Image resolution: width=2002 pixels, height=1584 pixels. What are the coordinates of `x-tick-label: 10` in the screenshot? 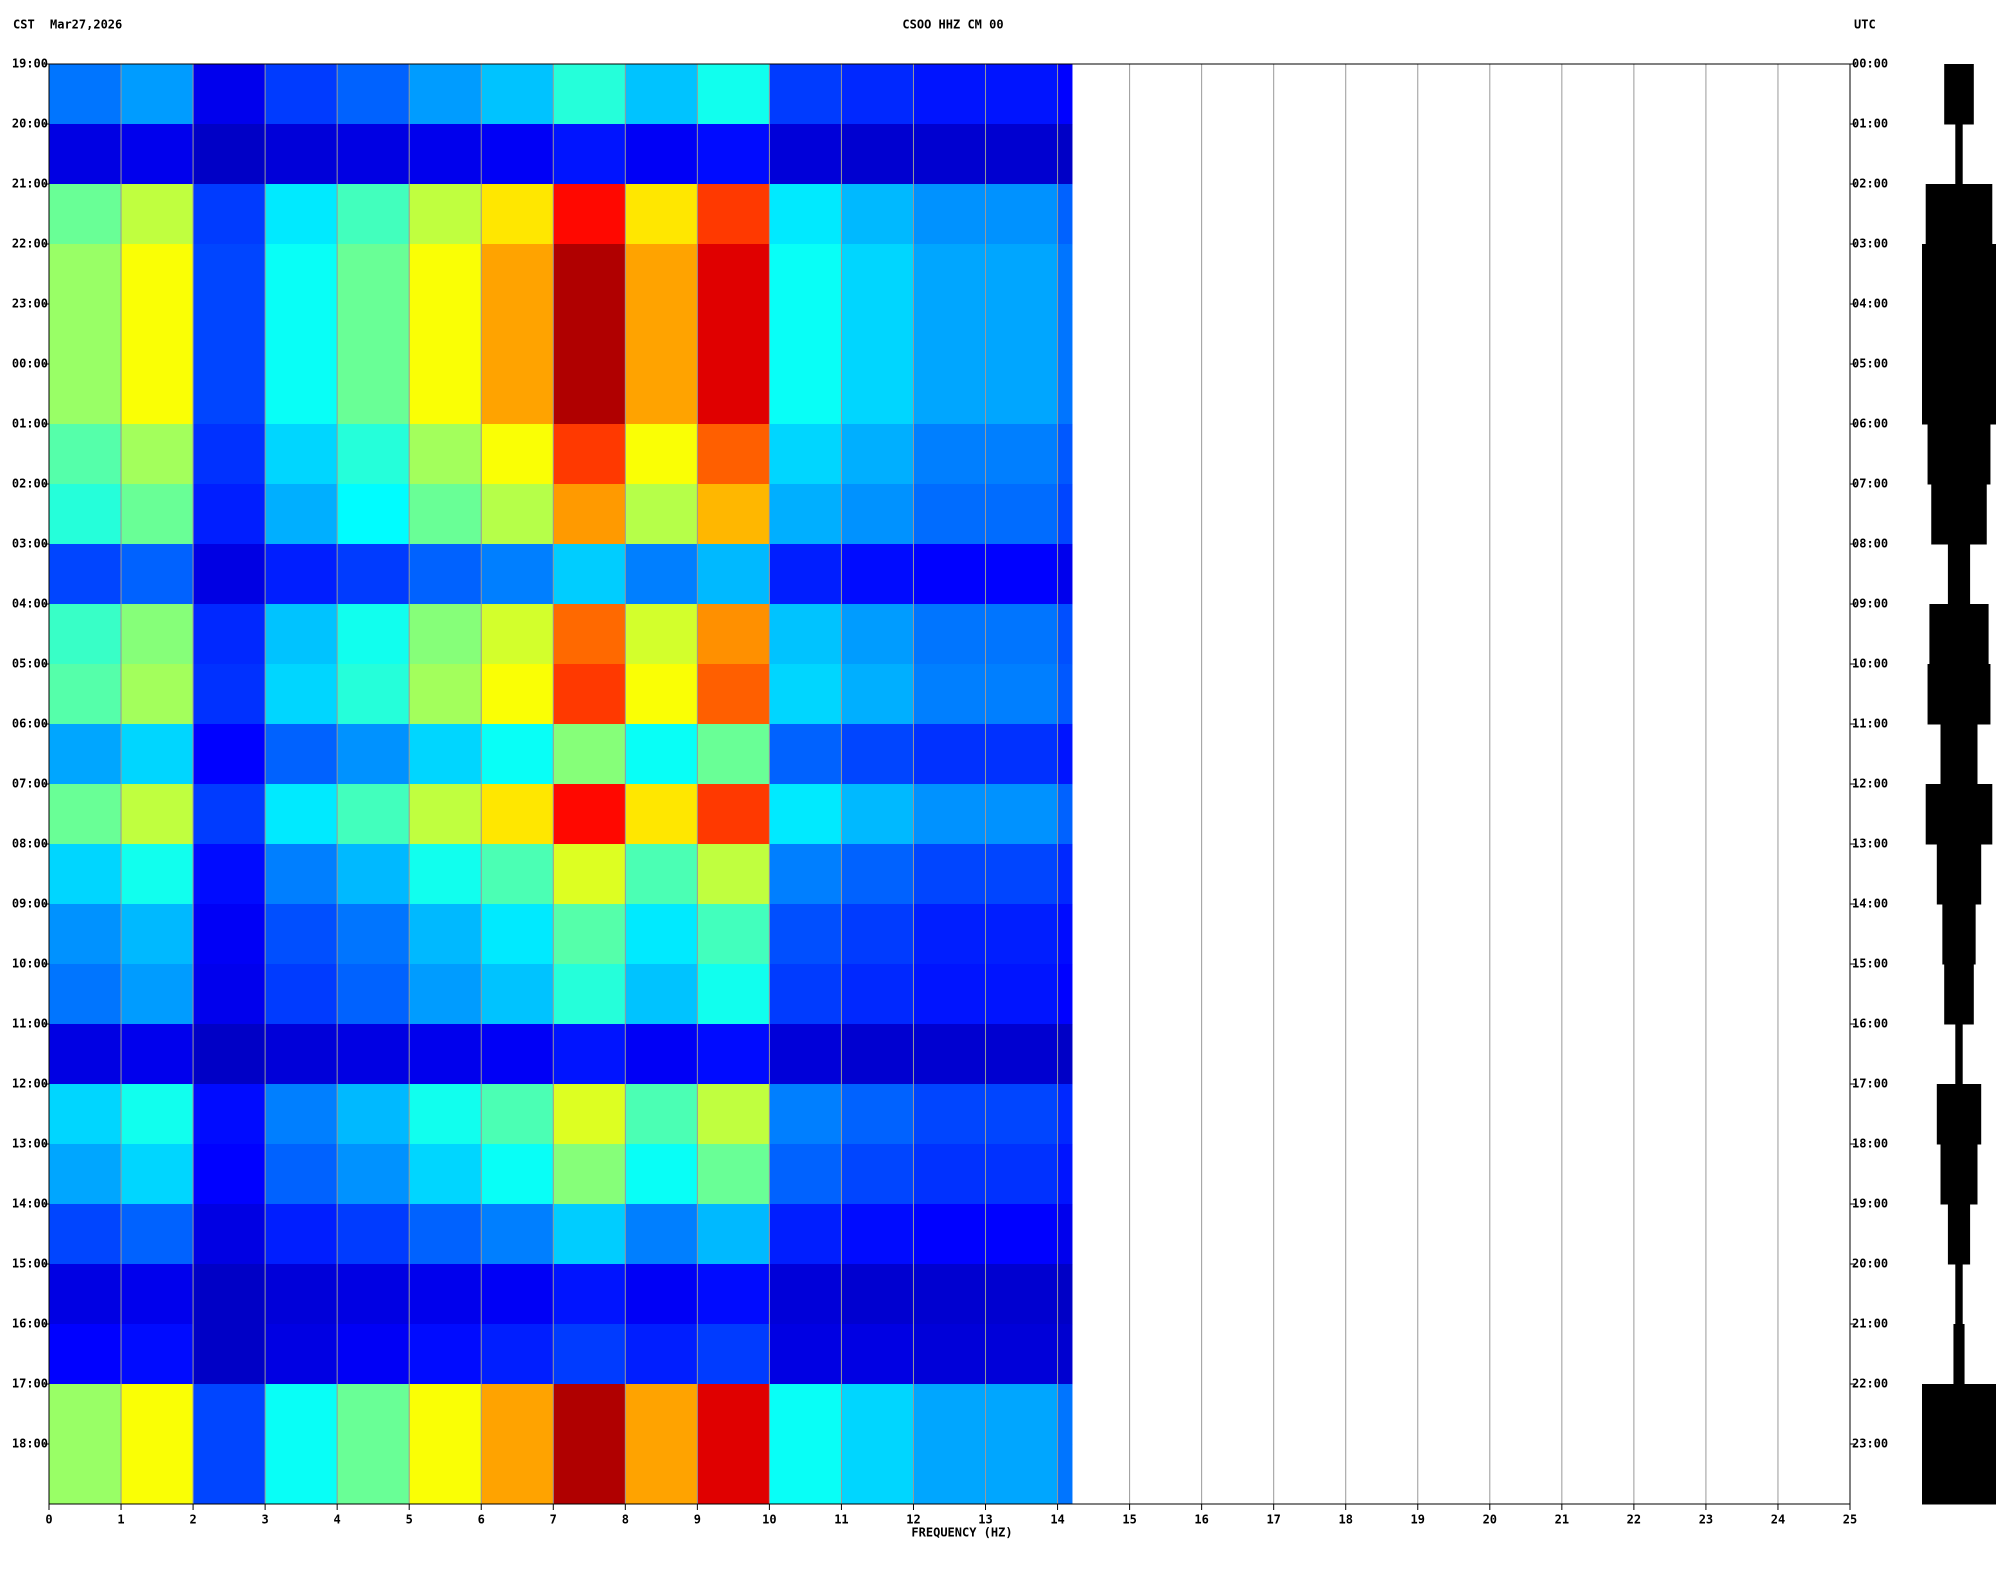 It's located at (769, 1520).